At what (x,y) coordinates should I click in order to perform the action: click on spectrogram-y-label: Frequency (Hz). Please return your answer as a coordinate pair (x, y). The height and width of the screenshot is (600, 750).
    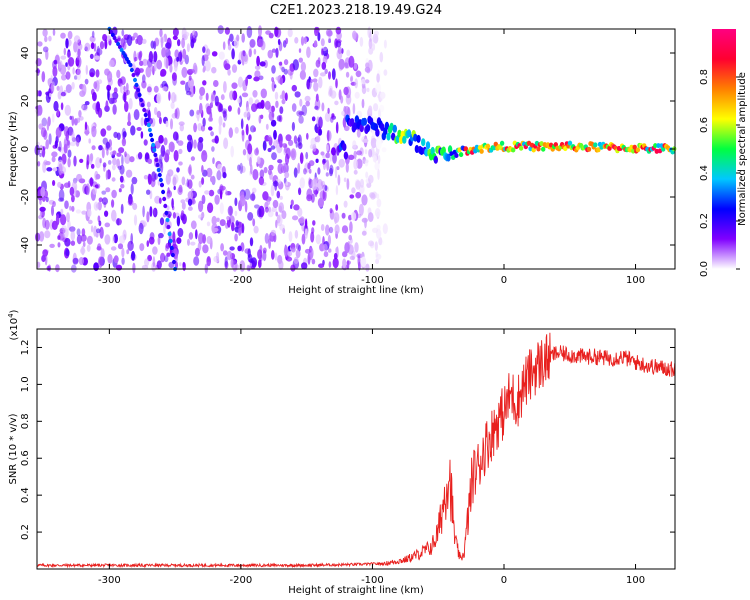
    Looking at the image, I should click on (13, 149).